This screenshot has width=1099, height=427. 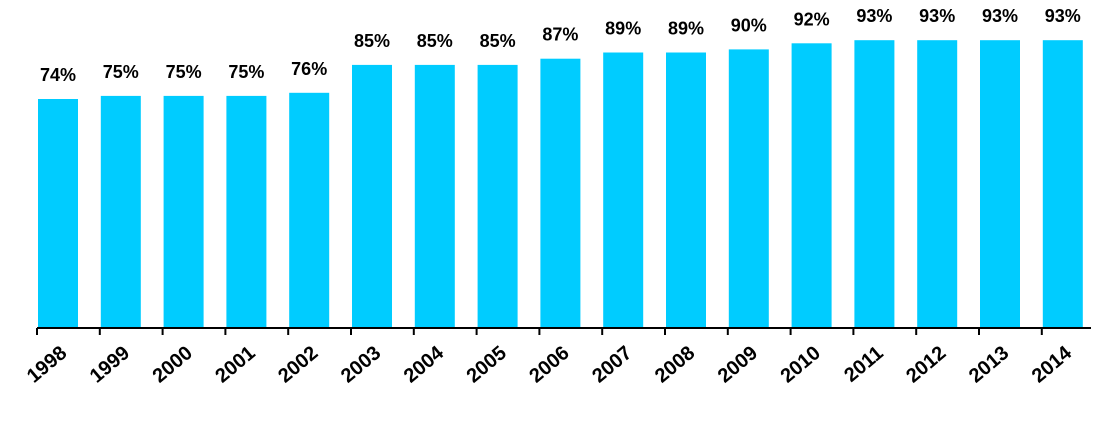 What do you see at coordinates (623, 29) in the screenshot?
I see `value-label-2007: 89%` at bounding box center [623, 29].